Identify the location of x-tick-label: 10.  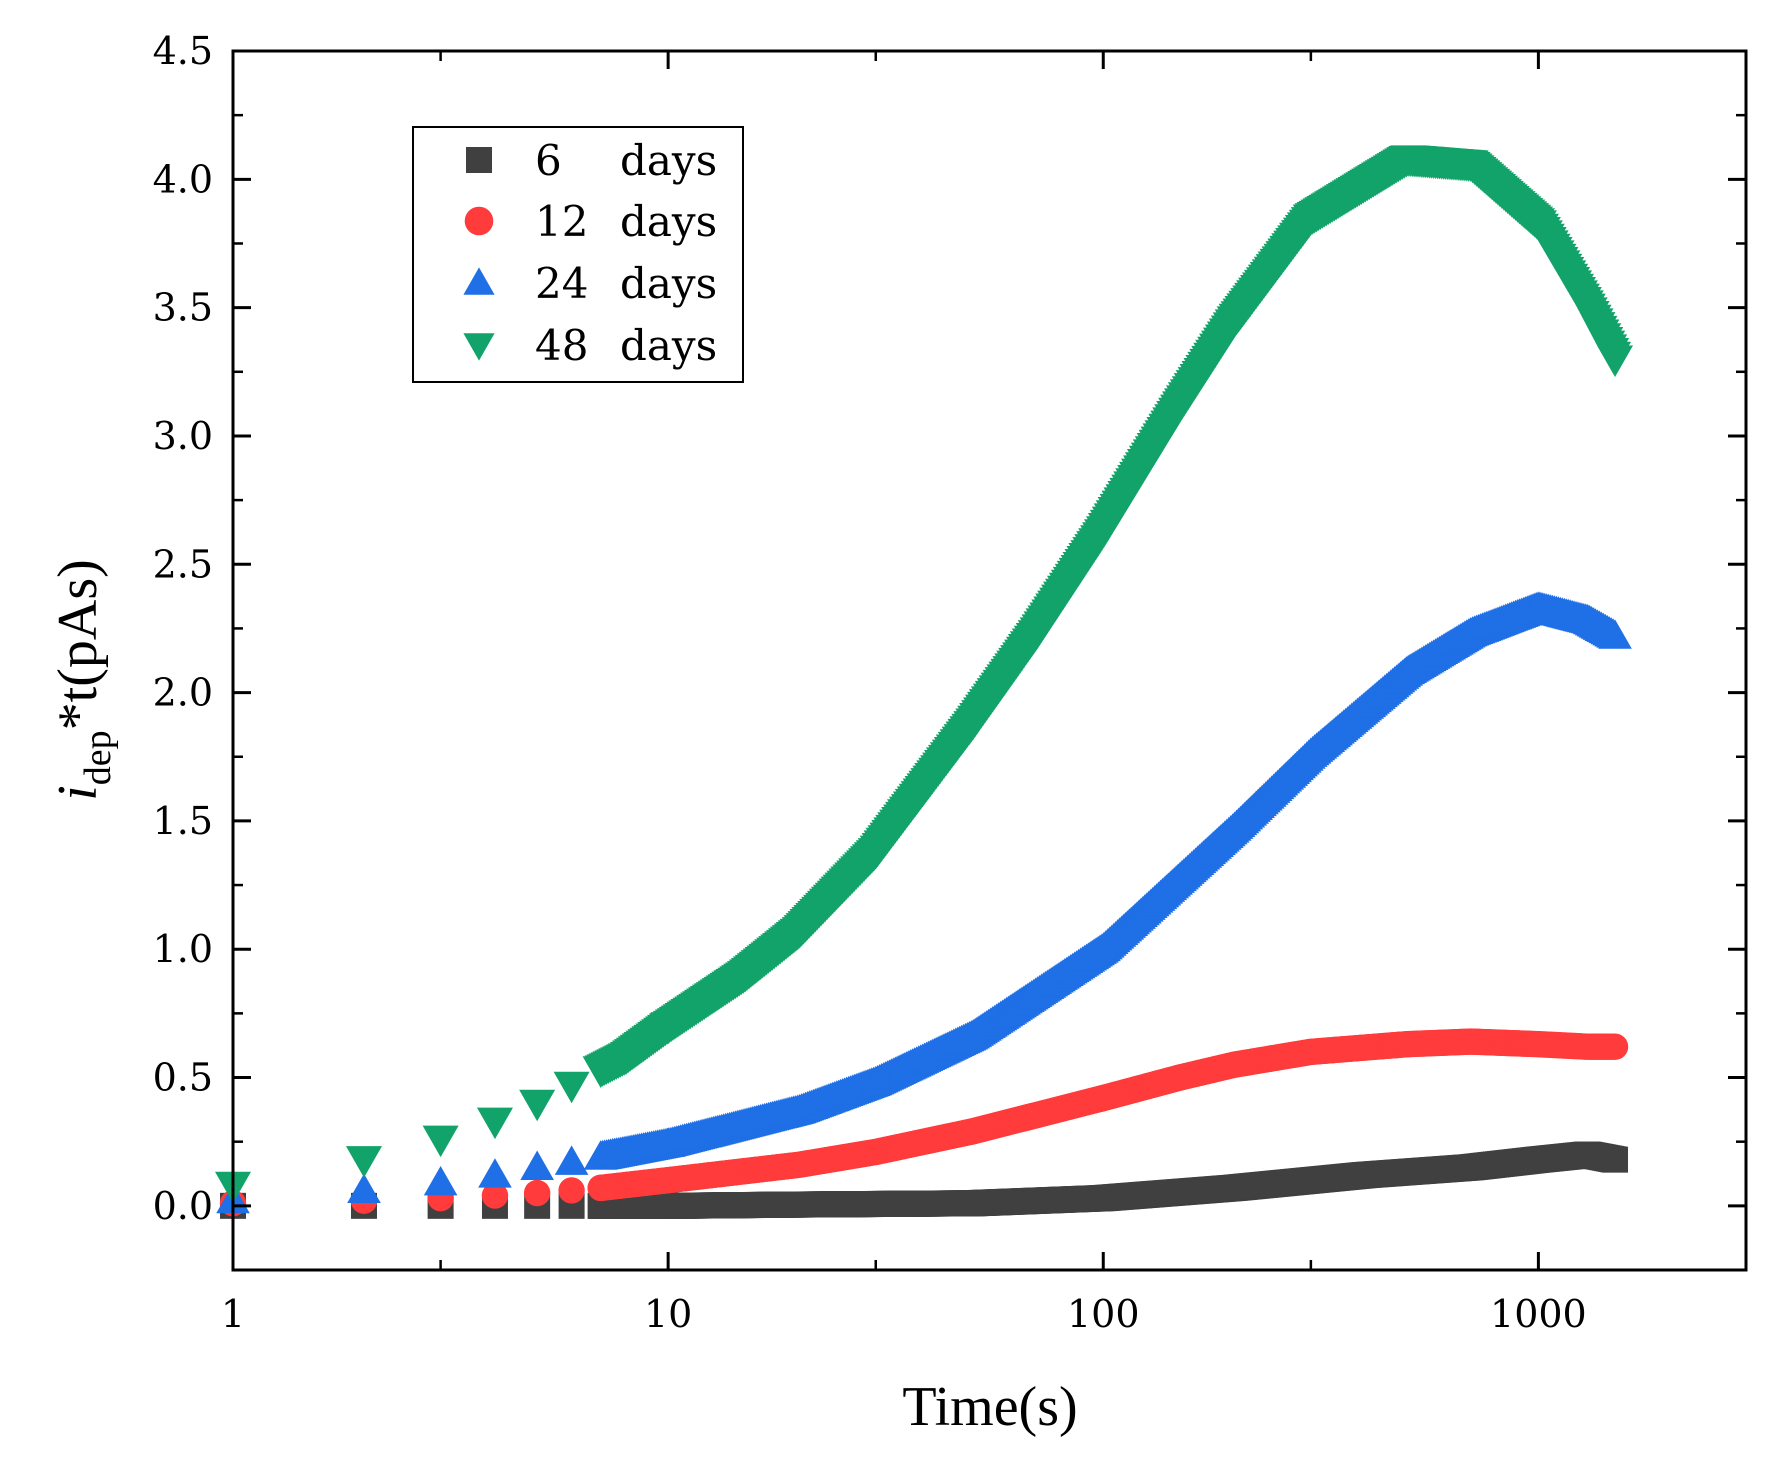
(668, 1314).